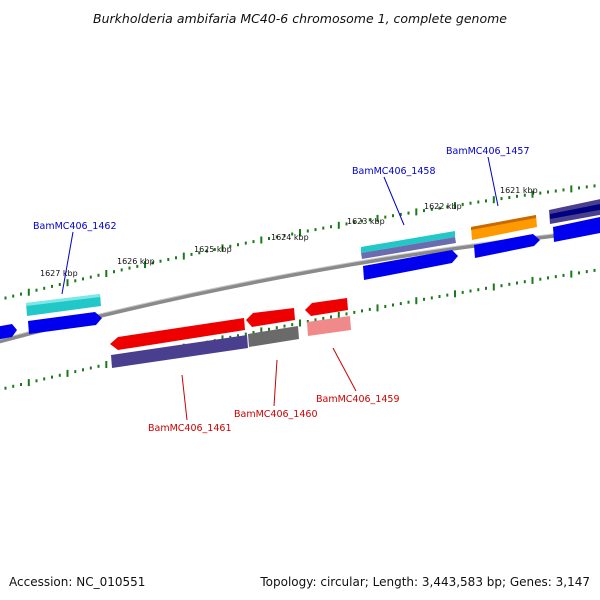 The width and height of the screenshot is (600, 600). What do you see at coordinates (65, 323) in the screenshot?
I see `gene-1462-cds-arrow` at bounding box center [65, 323].